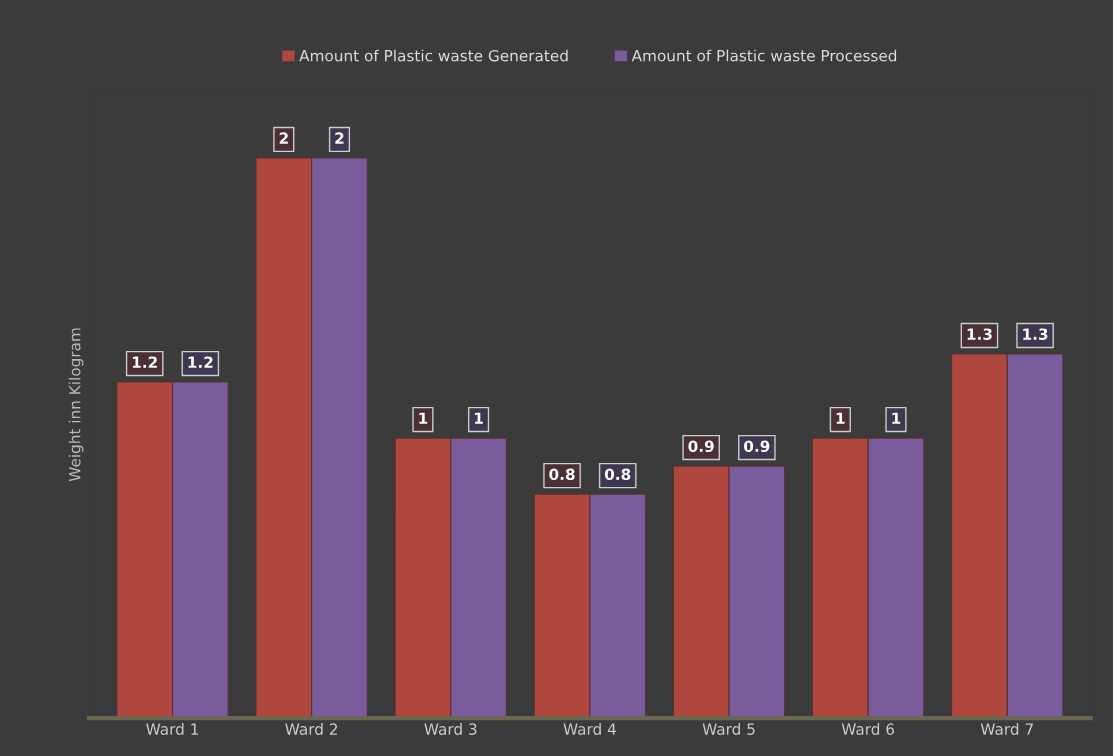 Image resolution: width=1113 pixels, height=756 pixels. What do you see at coordinates (1006, 729) in the screenshot?
I see `x-tick-label: Ward 7` at bounding box center [1006, 729].